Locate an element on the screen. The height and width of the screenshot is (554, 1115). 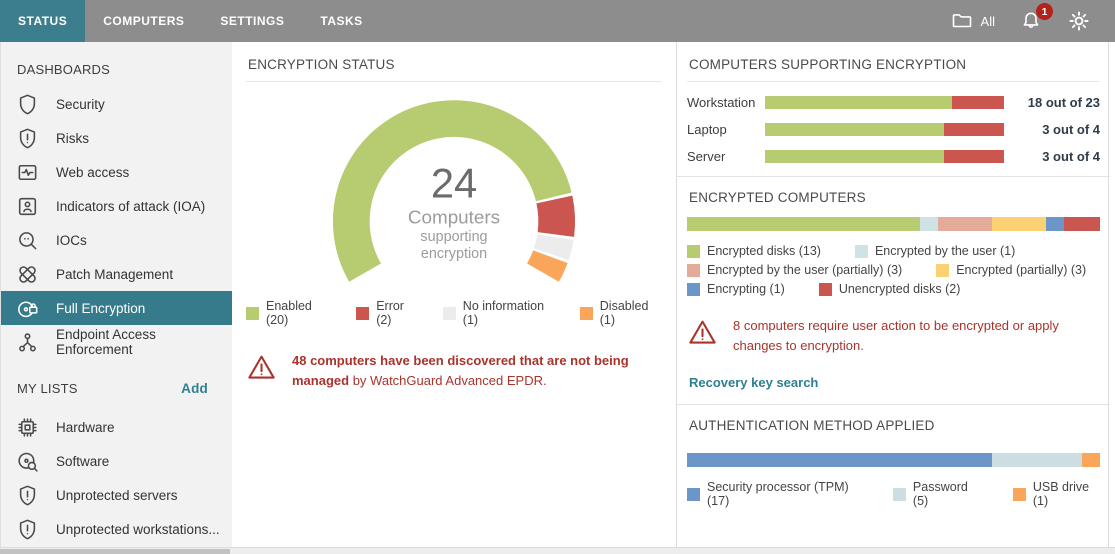
legend-label: Encrypted (partially) (3) is located at coordinates (1021, 270).